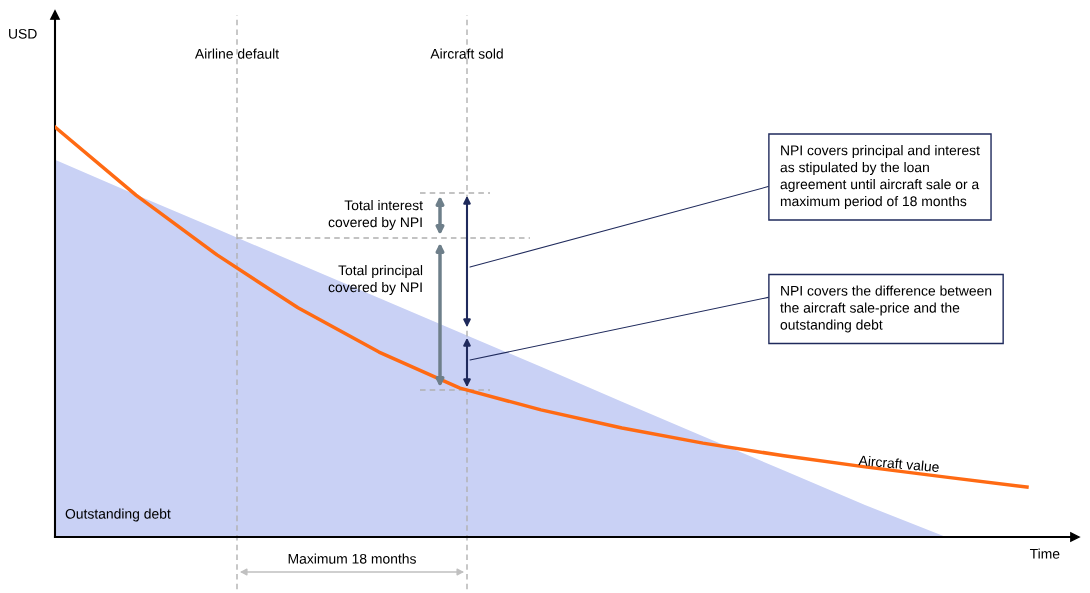 The width and height of the screenshot is (1090, 593). I want to click on x-axis-title: Time, so click(1044, 553).